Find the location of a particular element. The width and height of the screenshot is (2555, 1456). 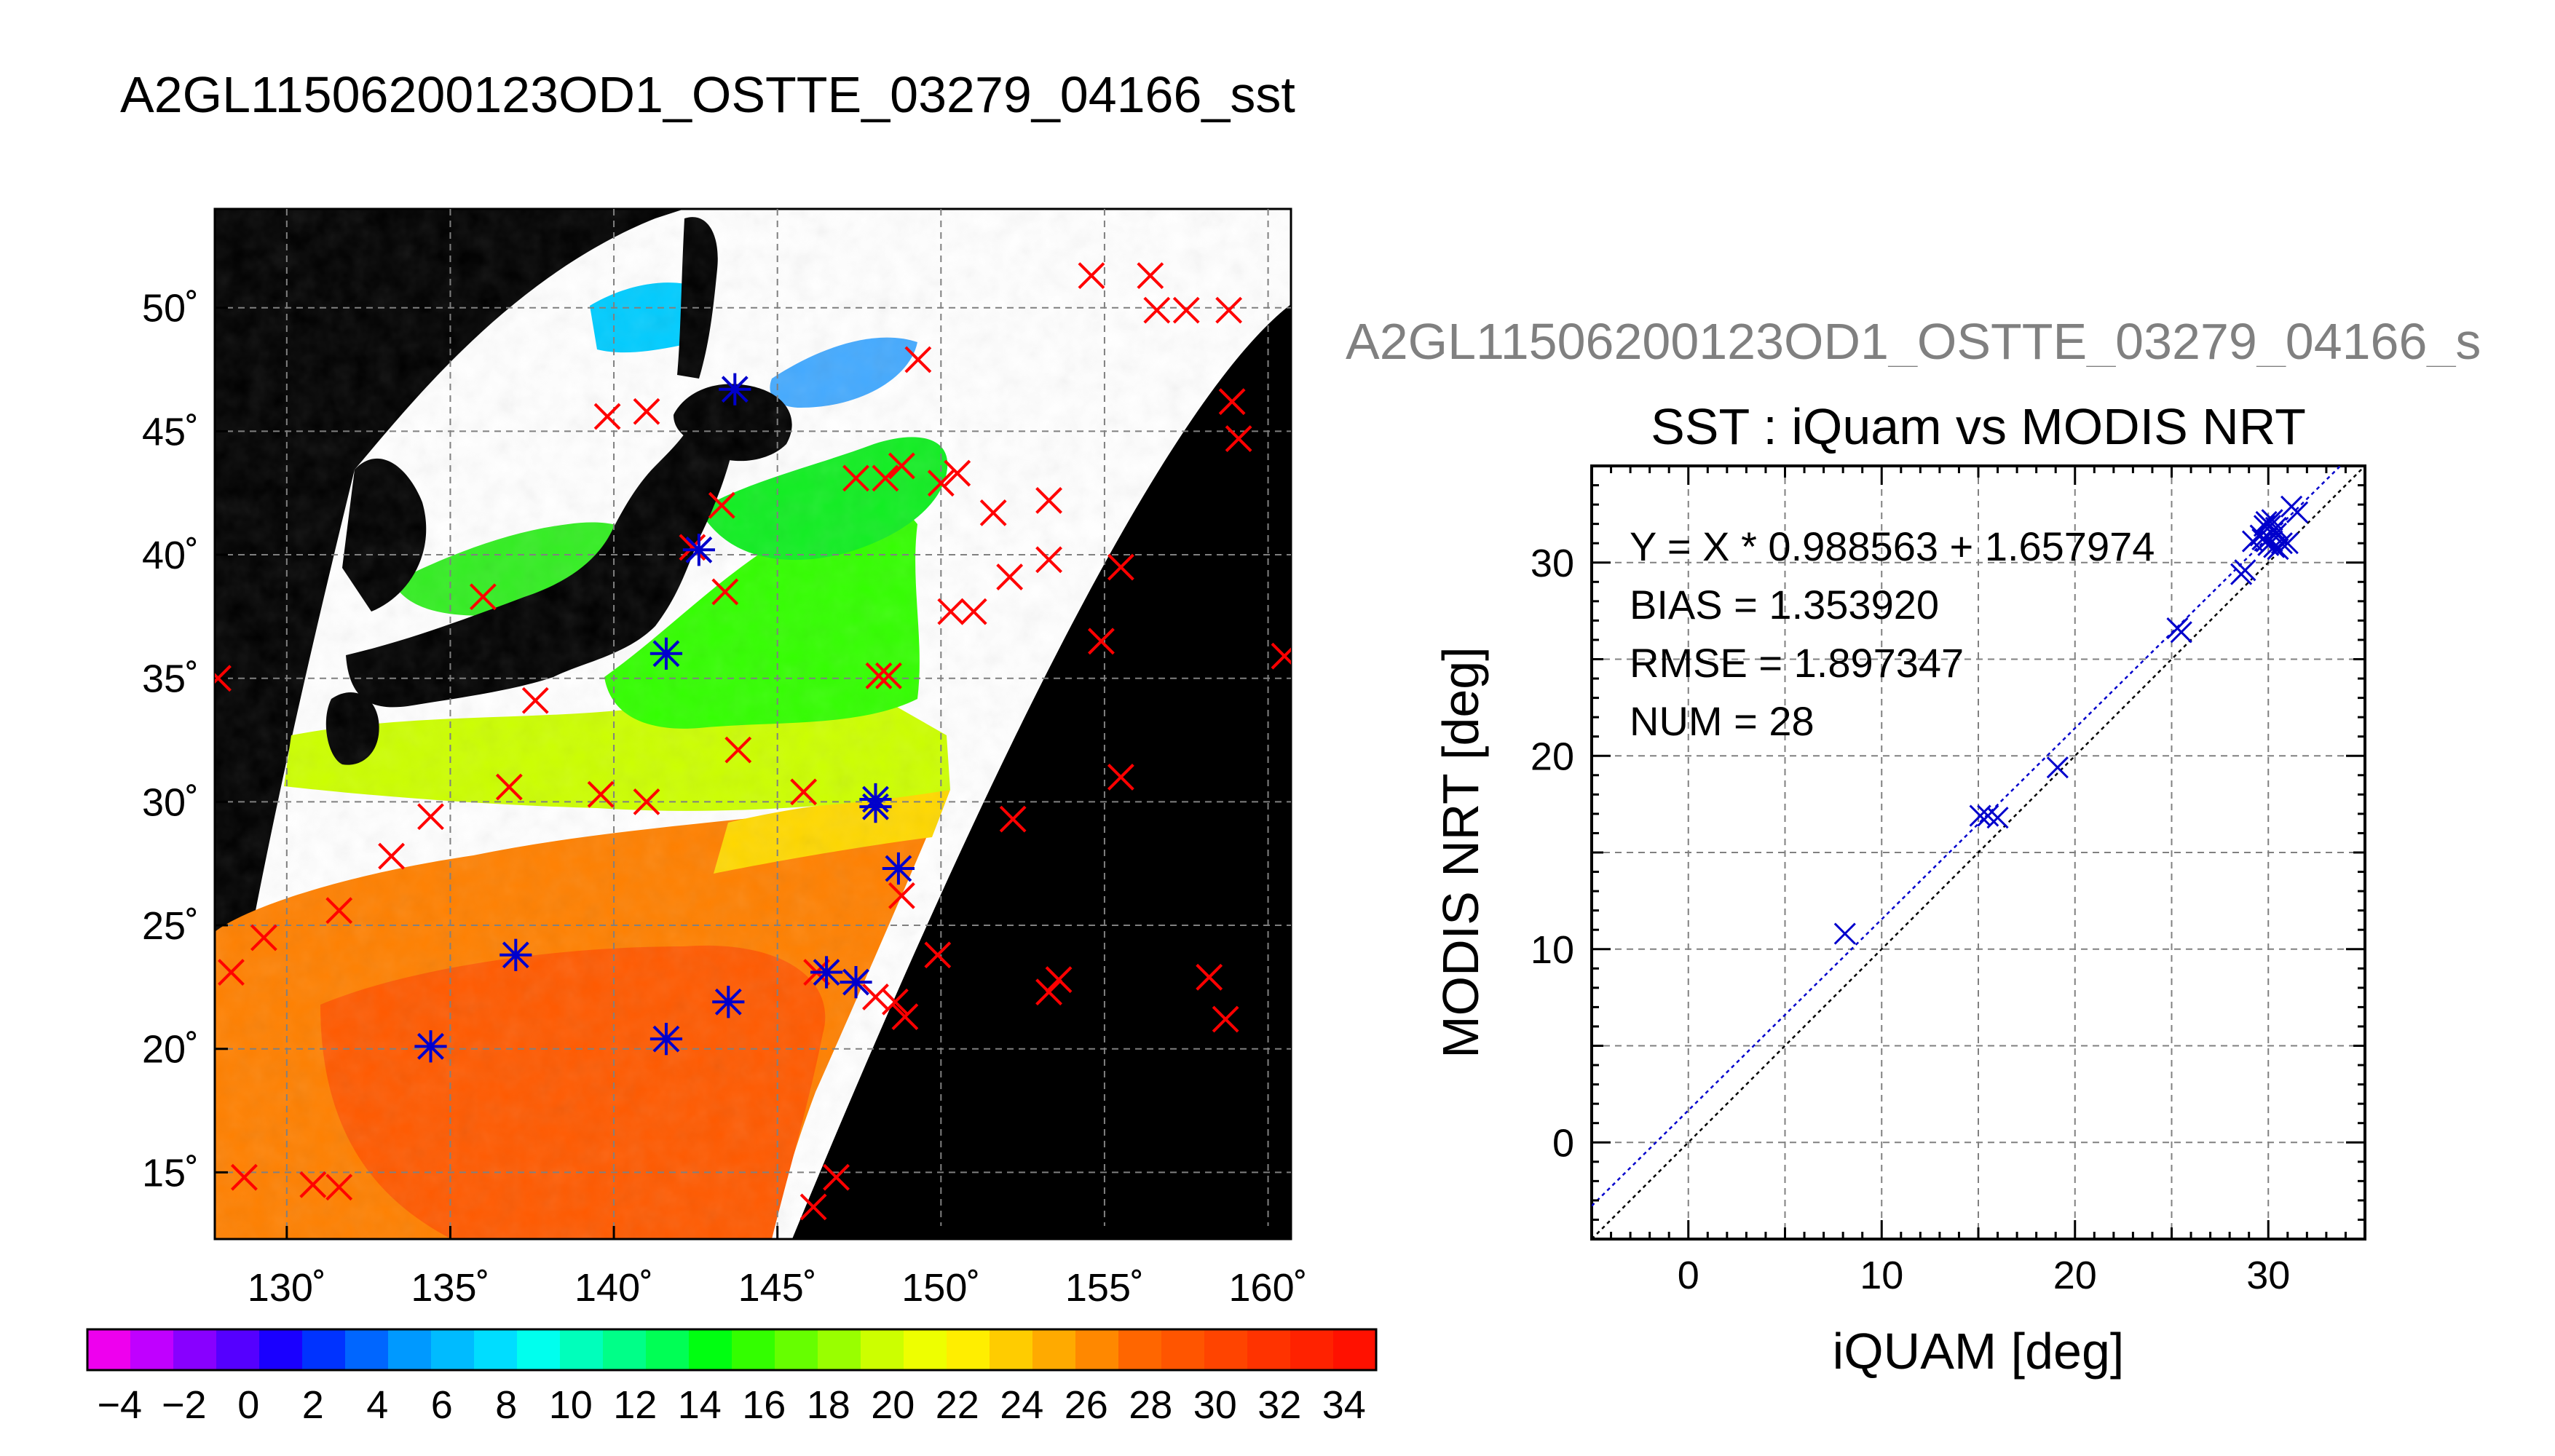

map-y-tick-label: 40˚ is located at coordinates (170, 555).